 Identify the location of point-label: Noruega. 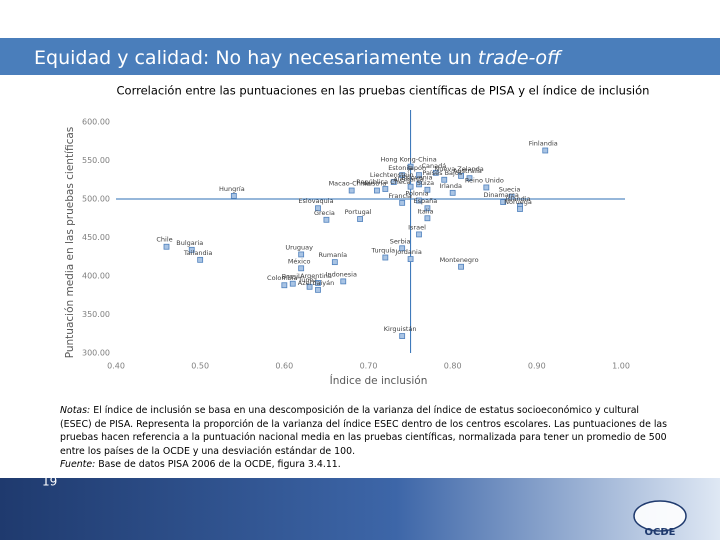
(518, 202).